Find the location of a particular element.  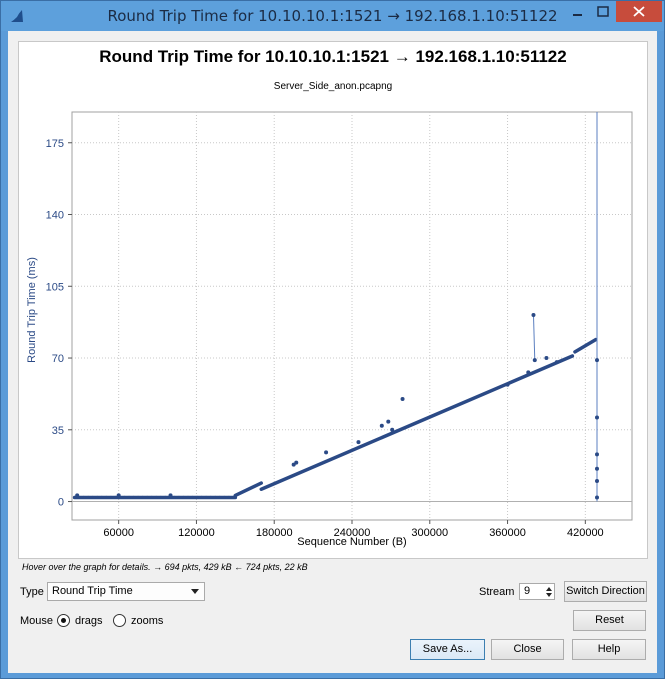

switch-direction-button: Switch Direction is located at coordinates (605, 591).